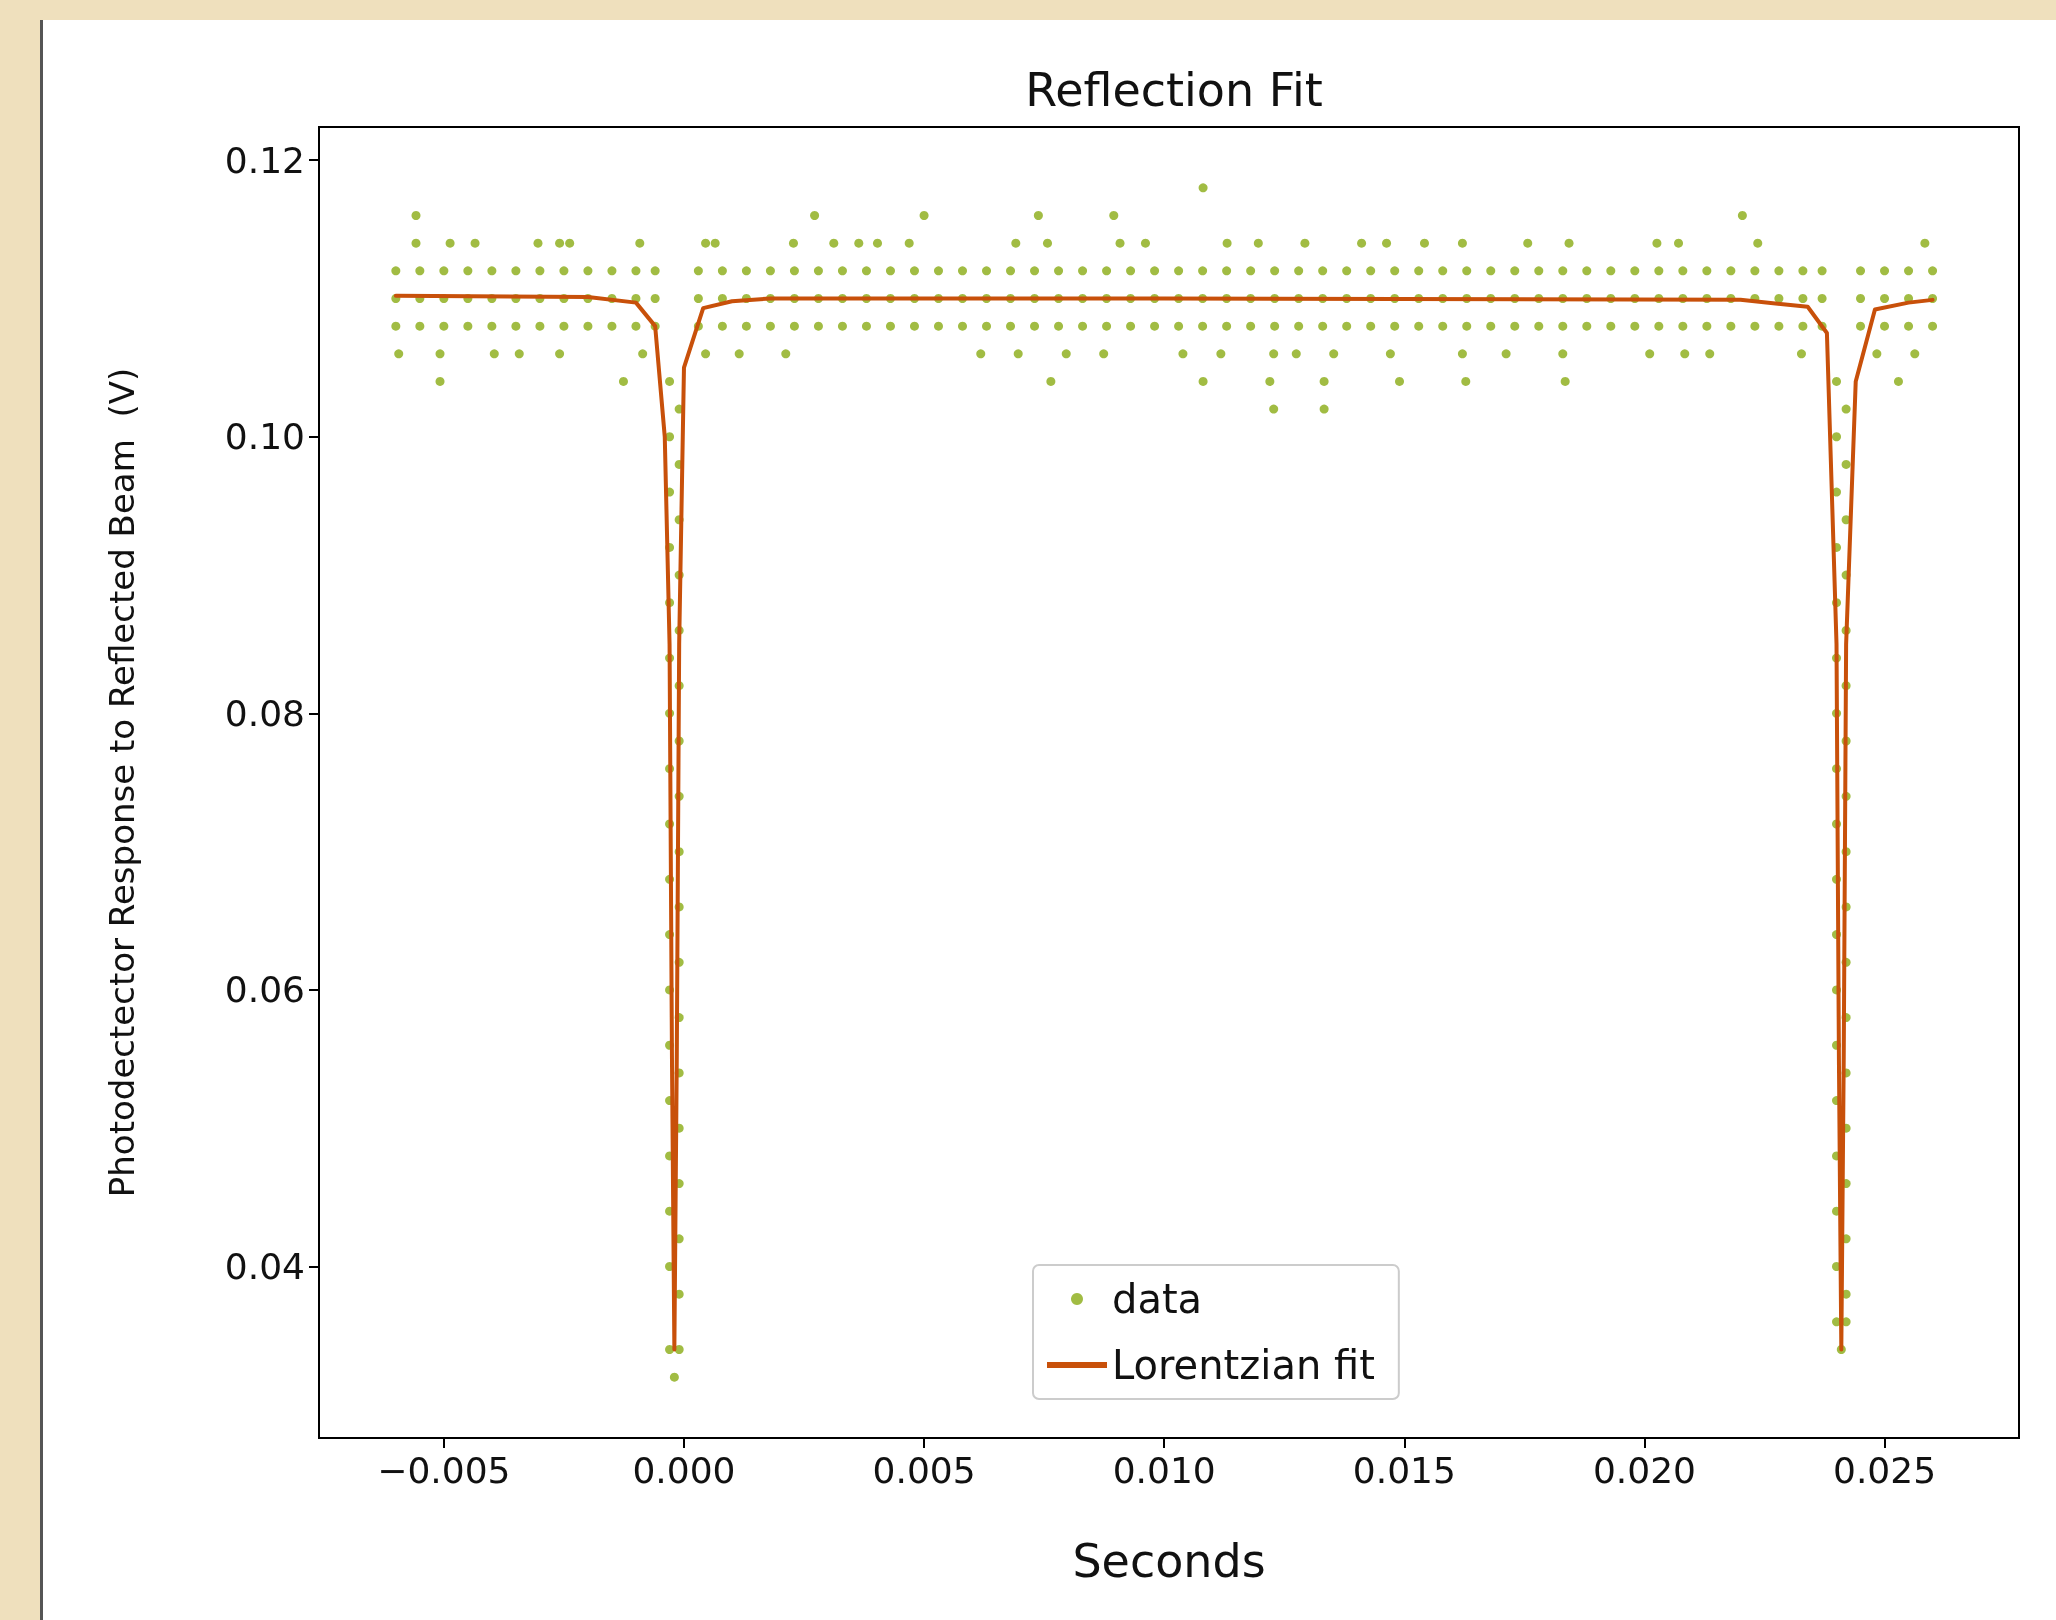  What do you see at coordinates (1885, 1470) in the screenshot?
I see `x-tick-label: 0.025` at bounding box center [1885, 1470].